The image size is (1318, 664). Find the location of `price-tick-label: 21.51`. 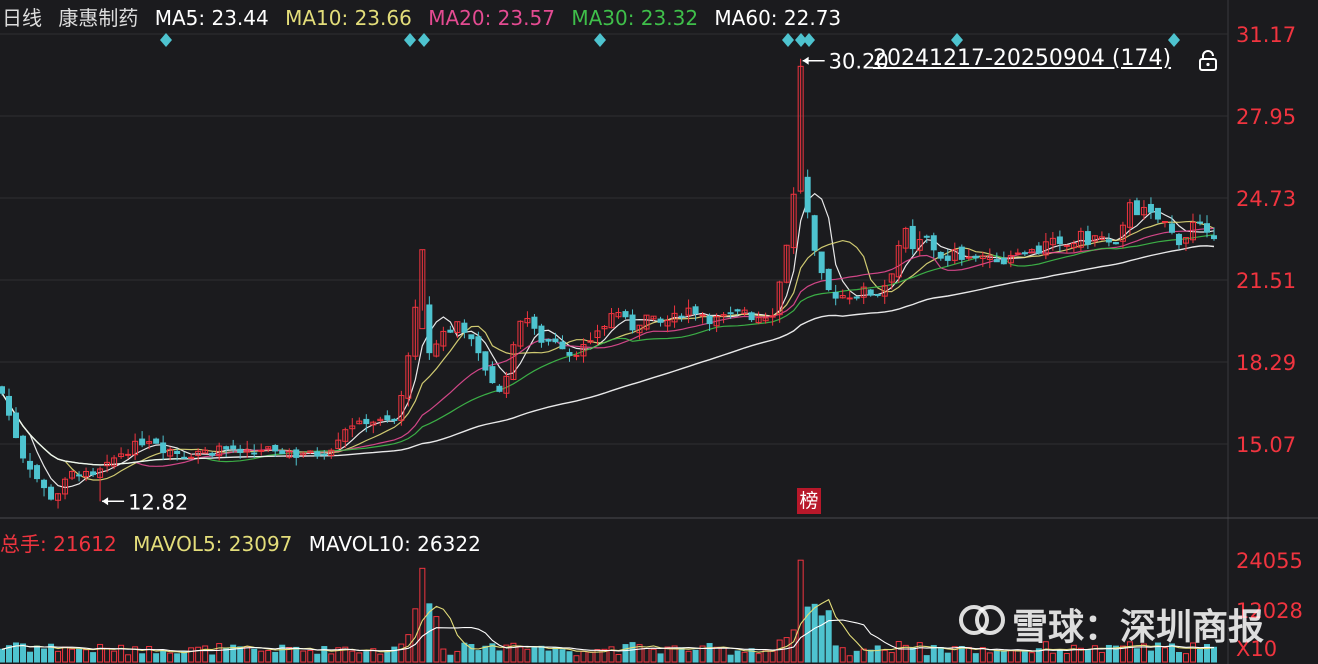

price-tick-label: 21.51 is located at coordinates (1266, 281).